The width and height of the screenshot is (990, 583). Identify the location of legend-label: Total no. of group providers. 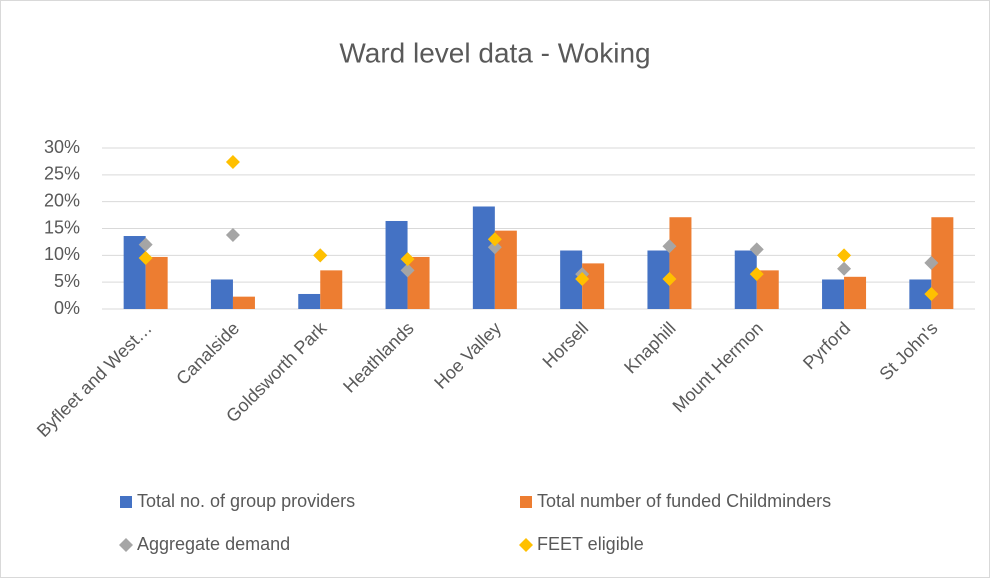
(246, 501).